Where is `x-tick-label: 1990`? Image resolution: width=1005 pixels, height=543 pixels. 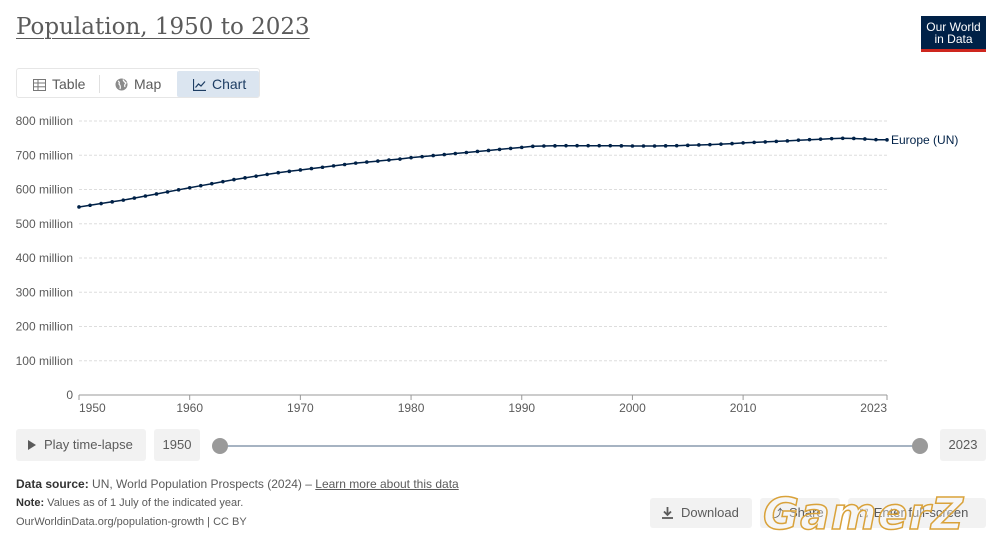 x-tick-label: 1990 is located at coordinates (521, 408).